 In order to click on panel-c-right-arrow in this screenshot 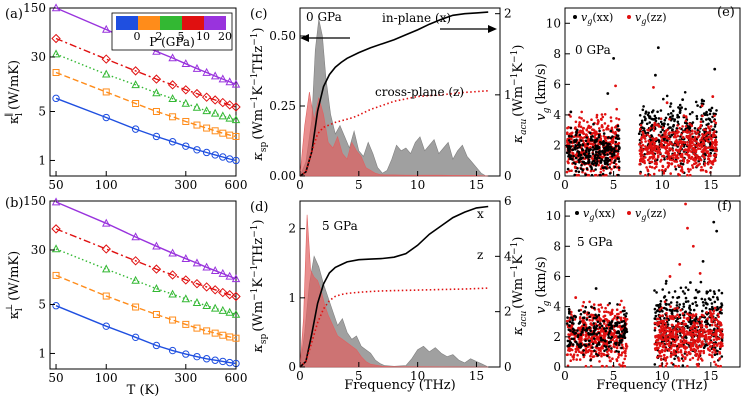, I will do `click(468, 29)`.